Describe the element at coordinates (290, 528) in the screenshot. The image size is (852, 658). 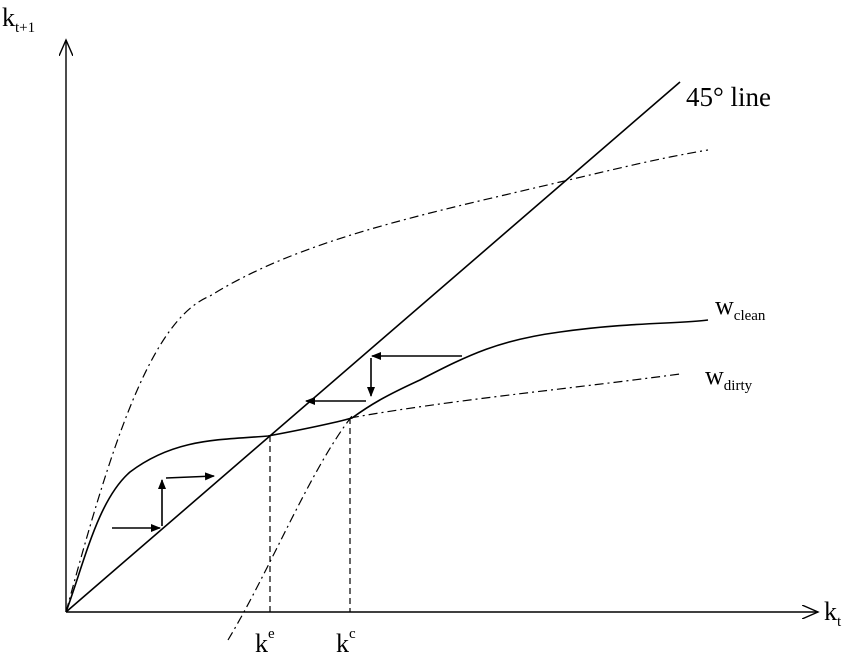
I see `w-dirty-lower-branch` at that location.